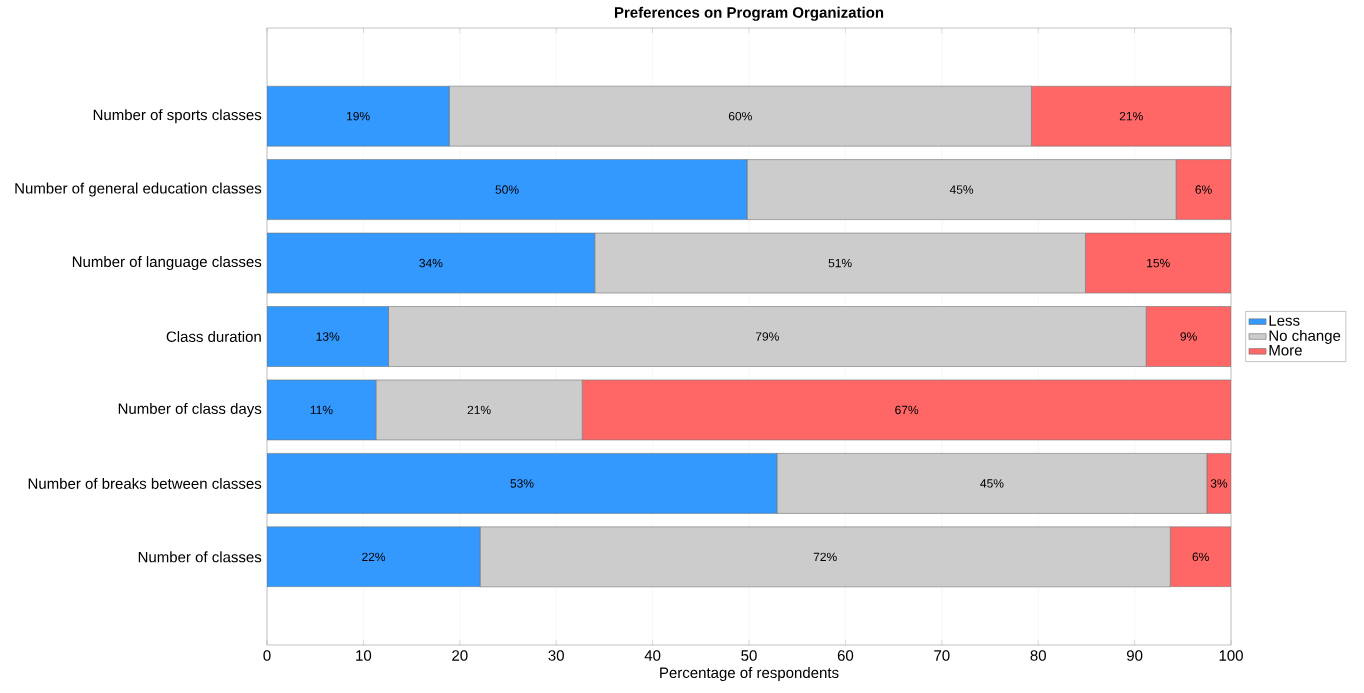  What do you see at coordinates (942, 655) in the screenshot?
I see `x-tick-label: 70` at bounding box center [942, 655].